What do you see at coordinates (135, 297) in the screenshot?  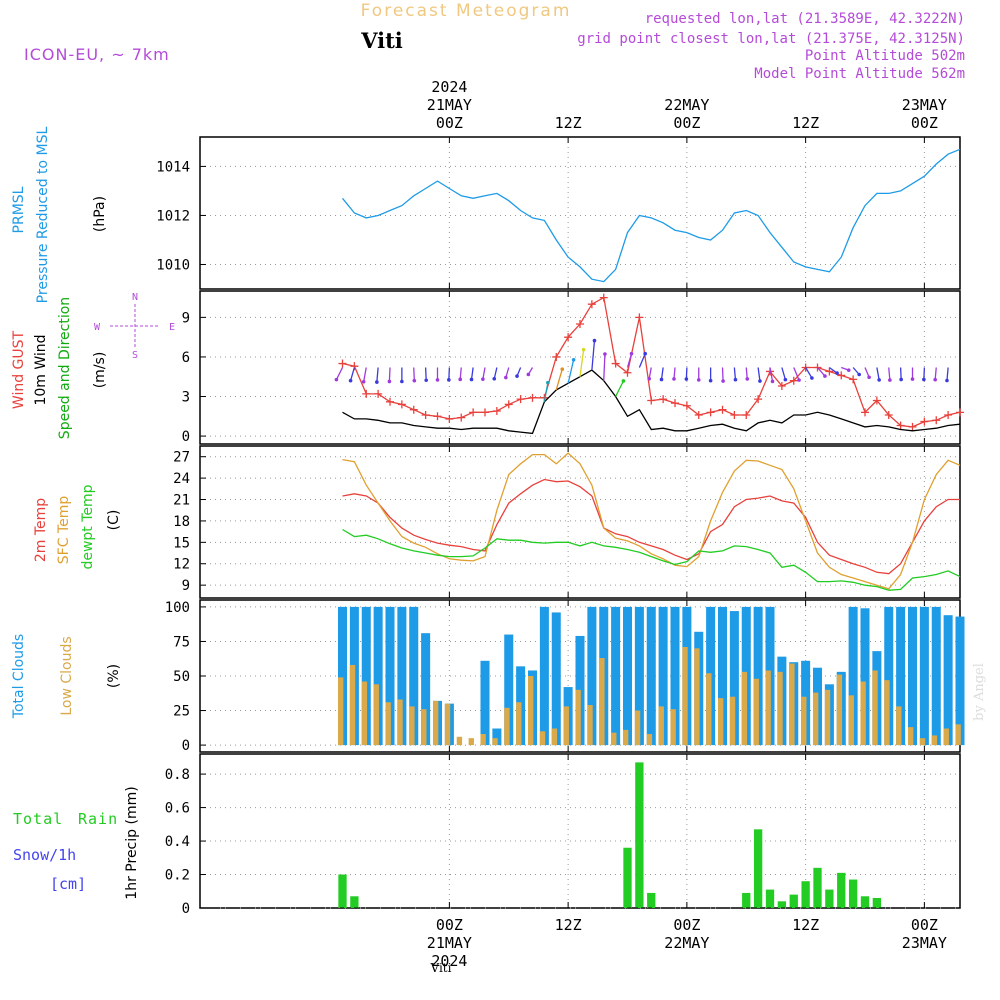 I see `compass-north: N` at bounding box center [135, 297].